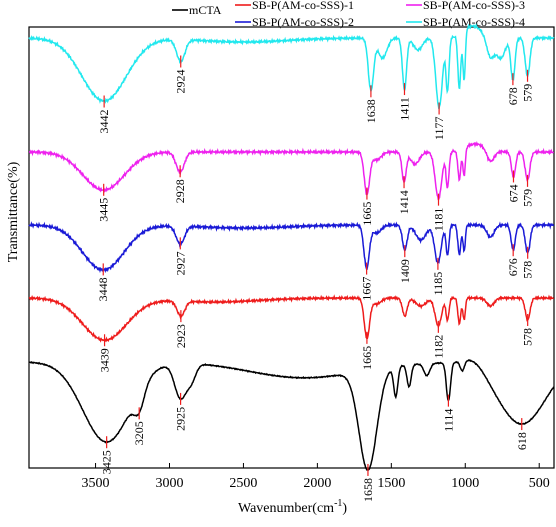  Describe the element at coordinates (243, 483) in the screenshot. I see `x-tick-label: 2500` at that location.